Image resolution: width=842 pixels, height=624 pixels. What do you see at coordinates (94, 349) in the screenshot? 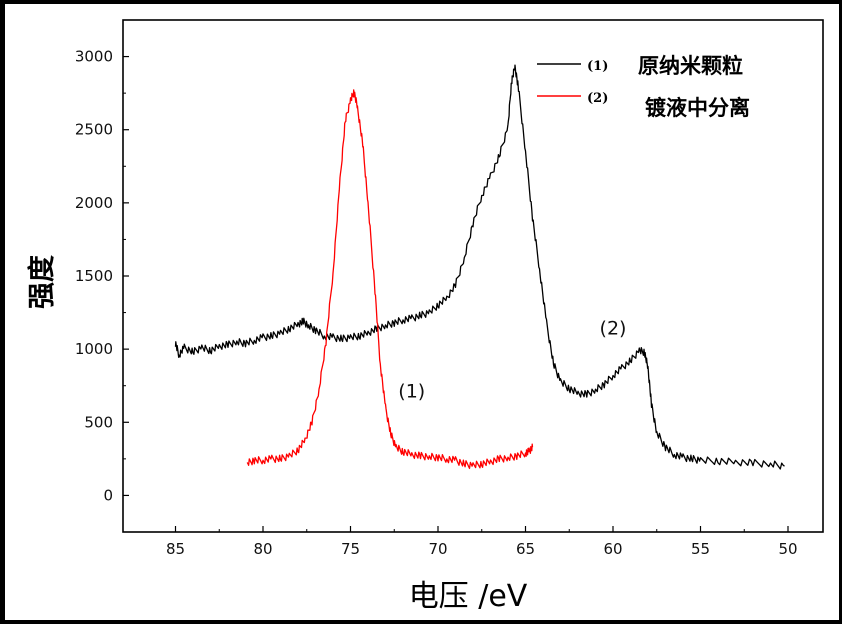
I see `y-tick-label: 1000` at bounding box center [94, 349].